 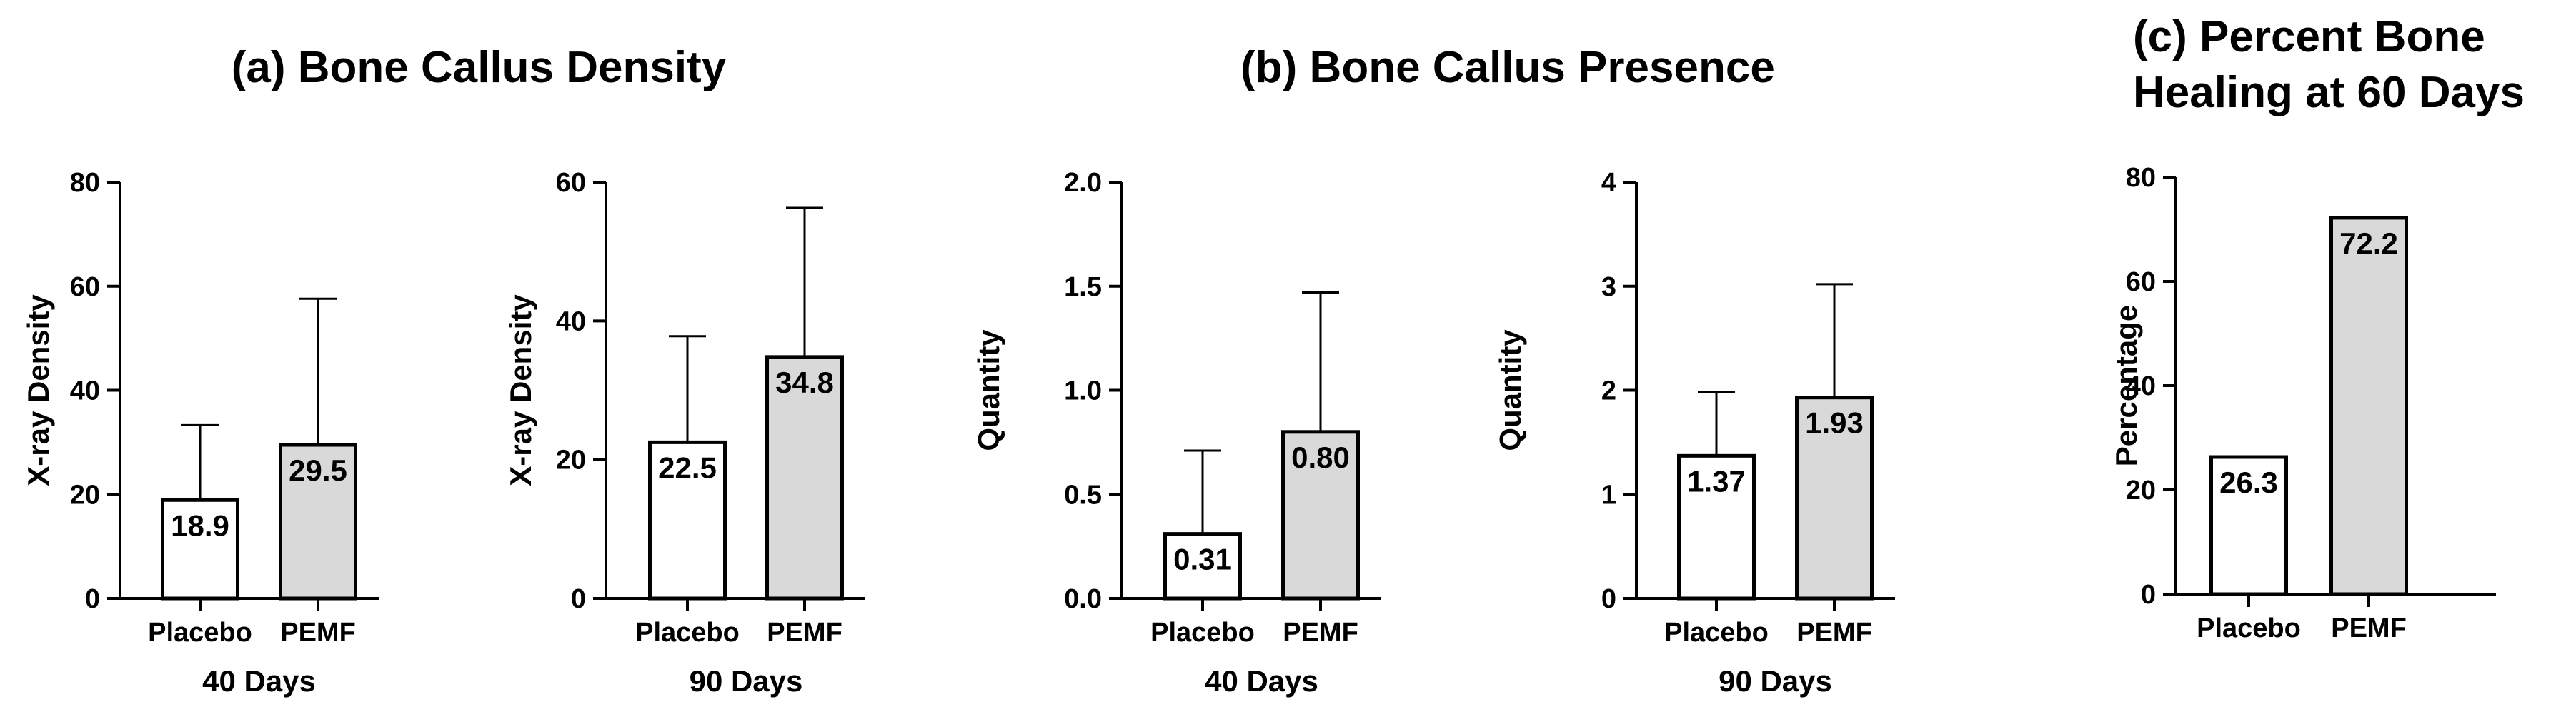 What do you see at coordinates (1608, 391) in the screenshot?
I see `y-tick-label: 2` at bounding box center [1608, 391].